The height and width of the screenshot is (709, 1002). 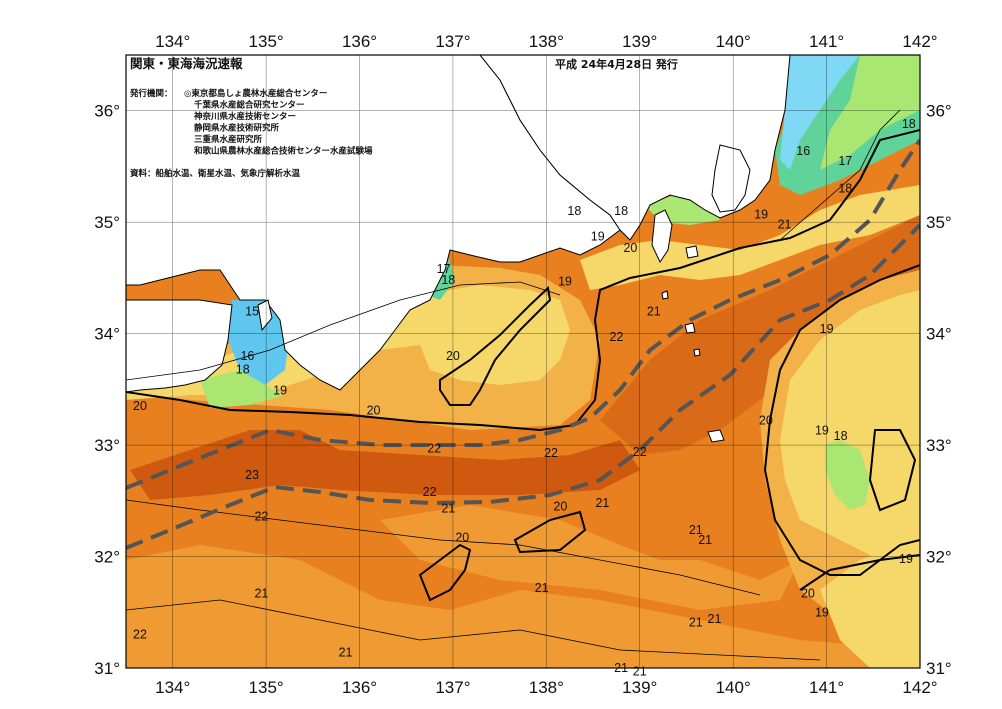 I want to click on lat-label-left: 33°, so click(x=107, y=445).